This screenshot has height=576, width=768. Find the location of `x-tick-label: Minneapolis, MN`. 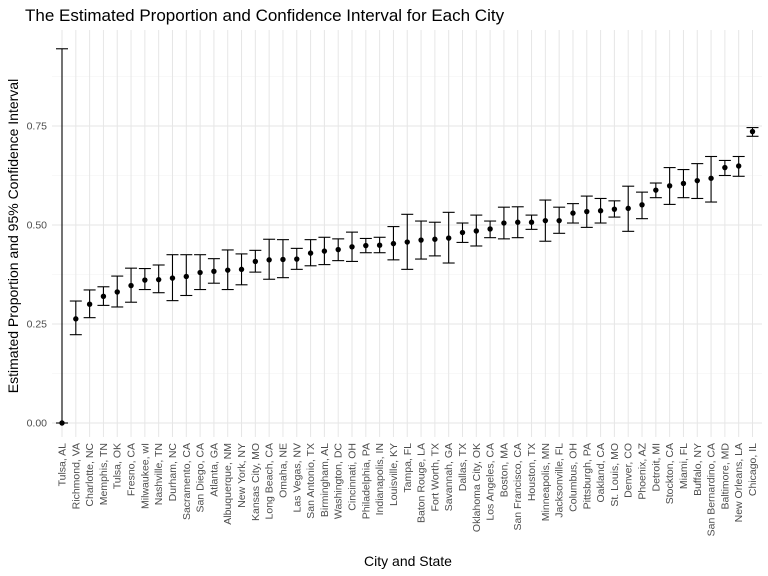

x-tick-label: Minneapolis, MN is located at coordinates (546, 482).